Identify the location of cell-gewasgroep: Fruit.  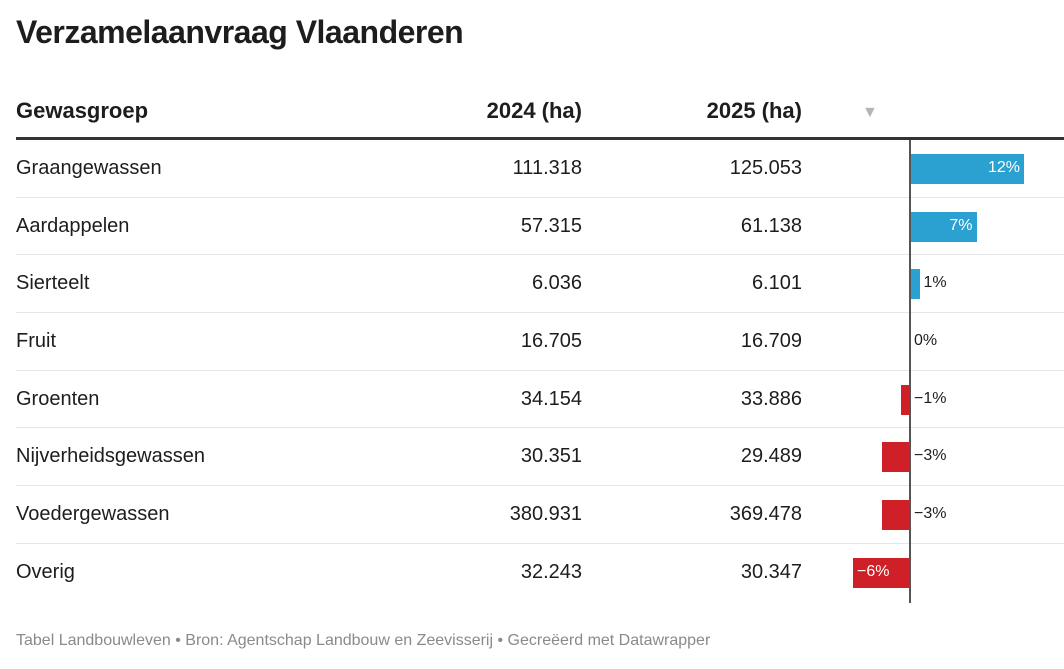
(36, 341).